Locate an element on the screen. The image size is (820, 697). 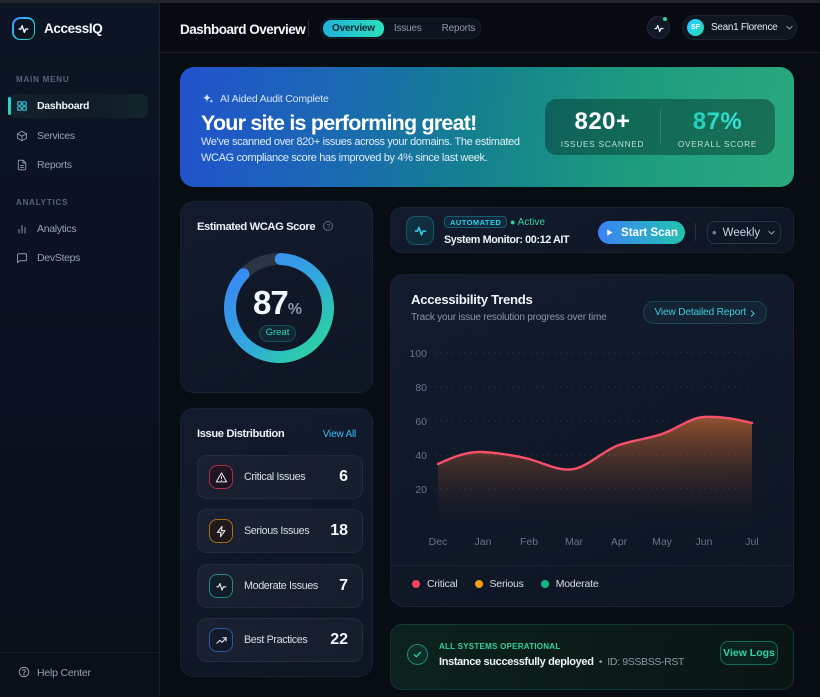
svg-text: Jan is located at coordinates (483, 542).